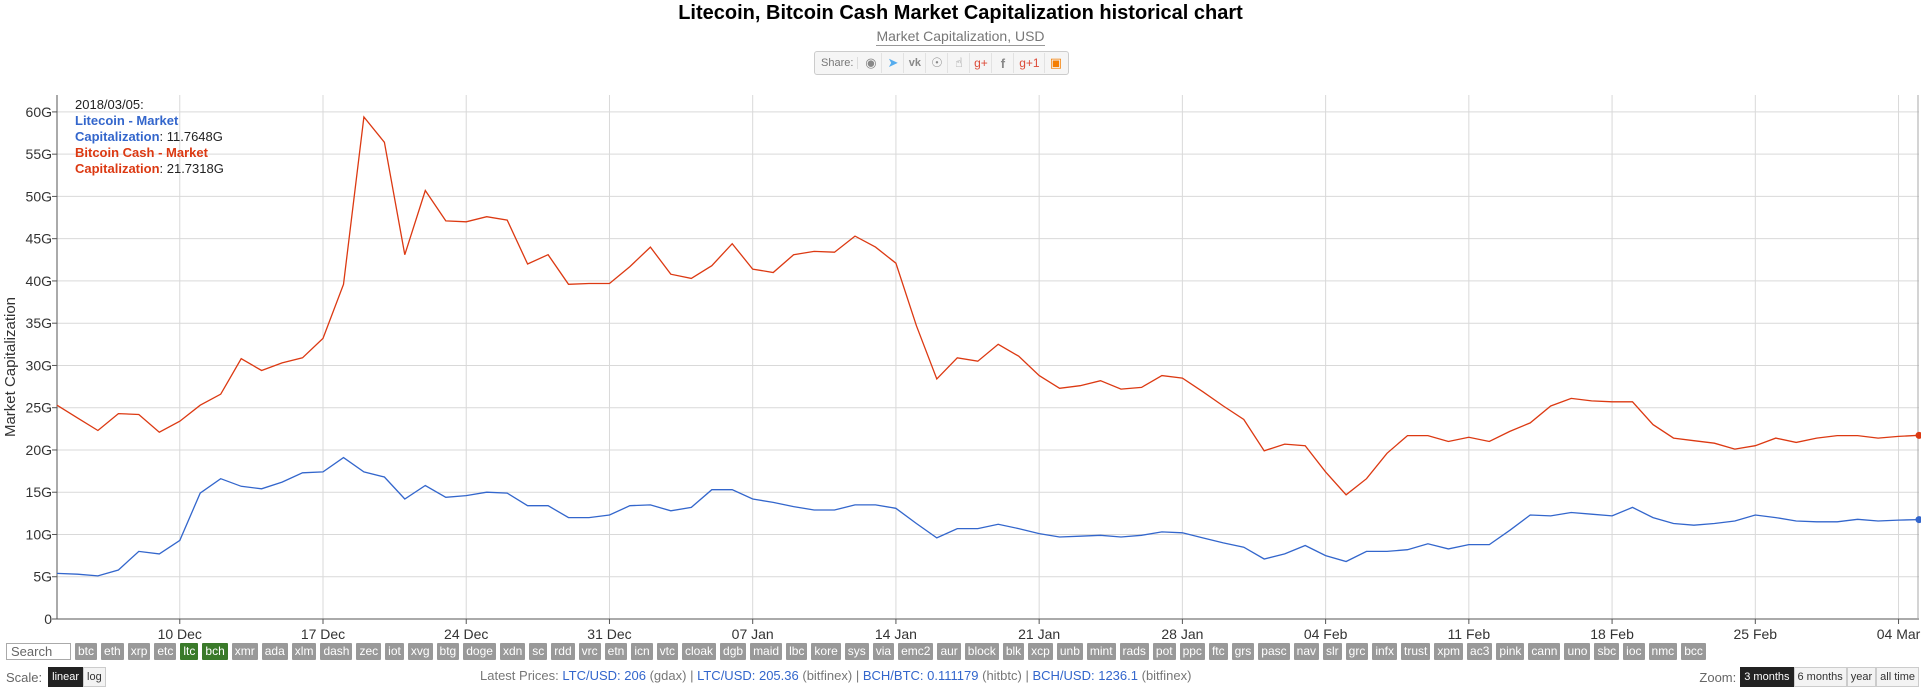 This screenshot has width=1921, height=690. I want to click on x-tick-label: 04 Feb, so click(1326, 633).